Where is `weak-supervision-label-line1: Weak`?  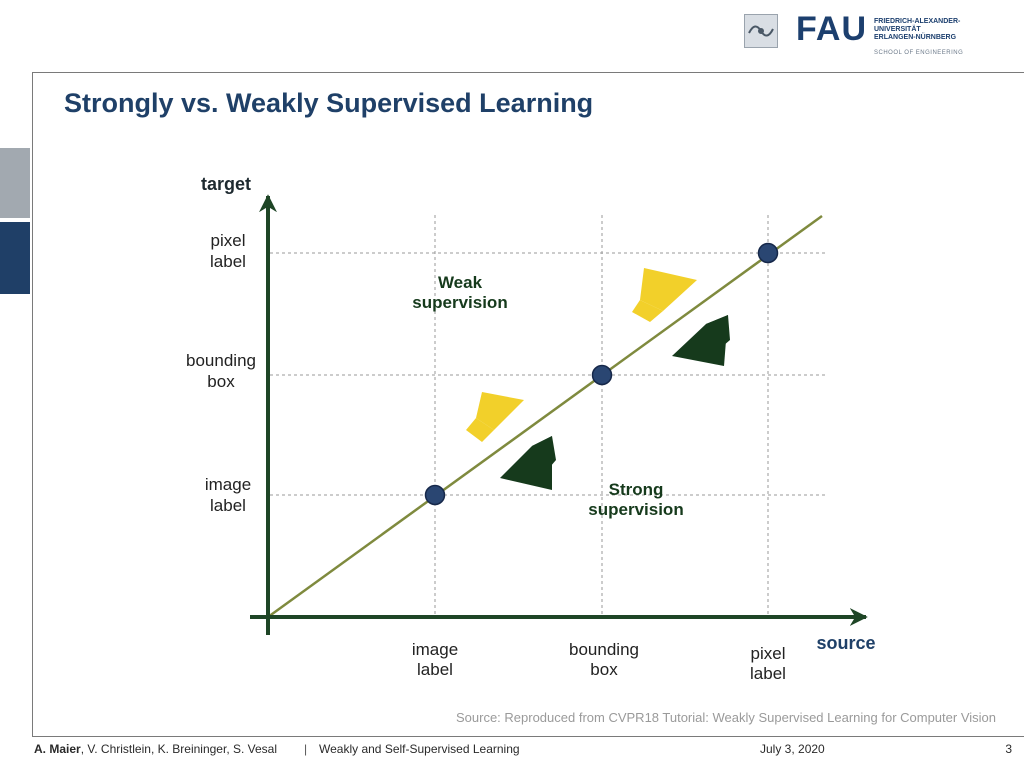
weak-supervision-label-line1: Weak is located at coordinates (460, 282).